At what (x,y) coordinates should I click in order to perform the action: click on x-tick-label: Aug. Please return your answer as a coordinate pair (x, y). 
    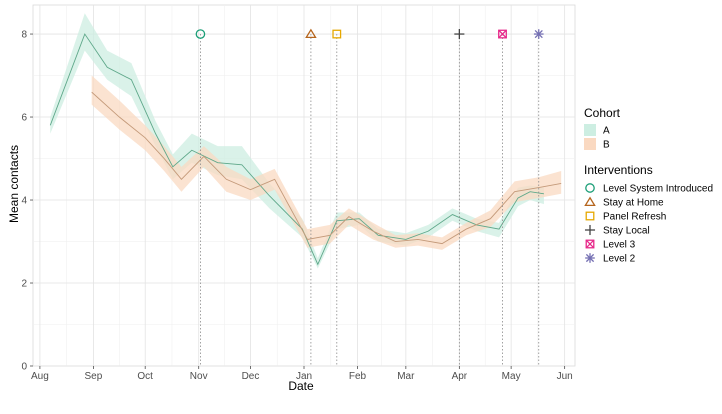
    Looking at the image, I should click on (40, 376).